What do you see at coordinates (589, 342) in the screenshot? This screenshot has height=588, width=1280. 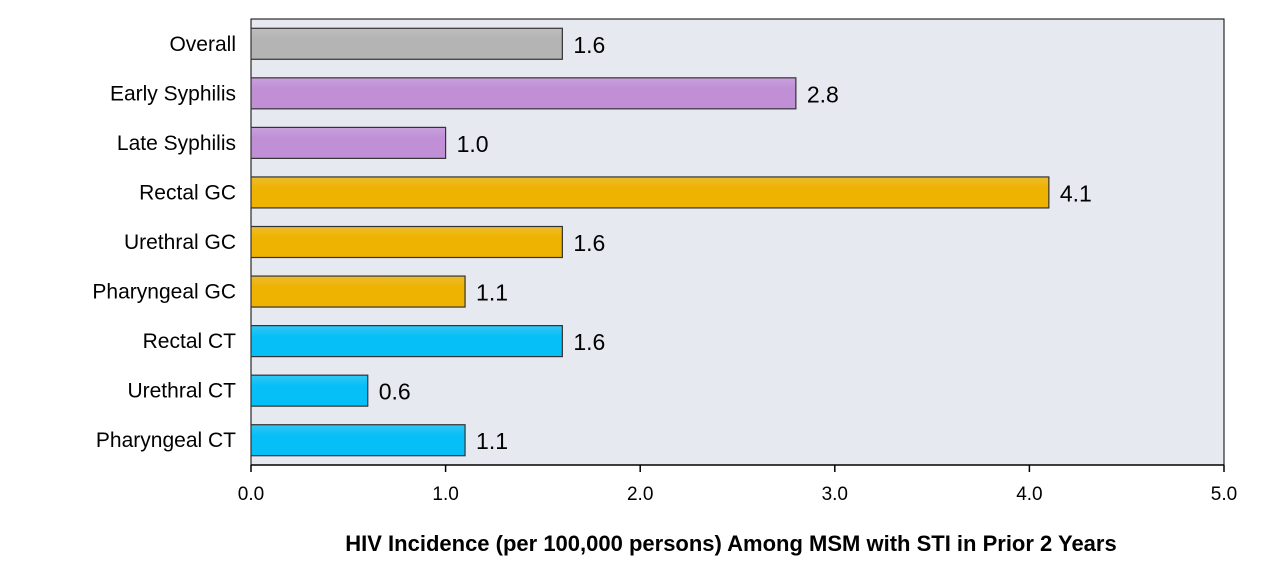 I see `value-label-rectal-ct: 1.6` at bounding box center [589, 342].